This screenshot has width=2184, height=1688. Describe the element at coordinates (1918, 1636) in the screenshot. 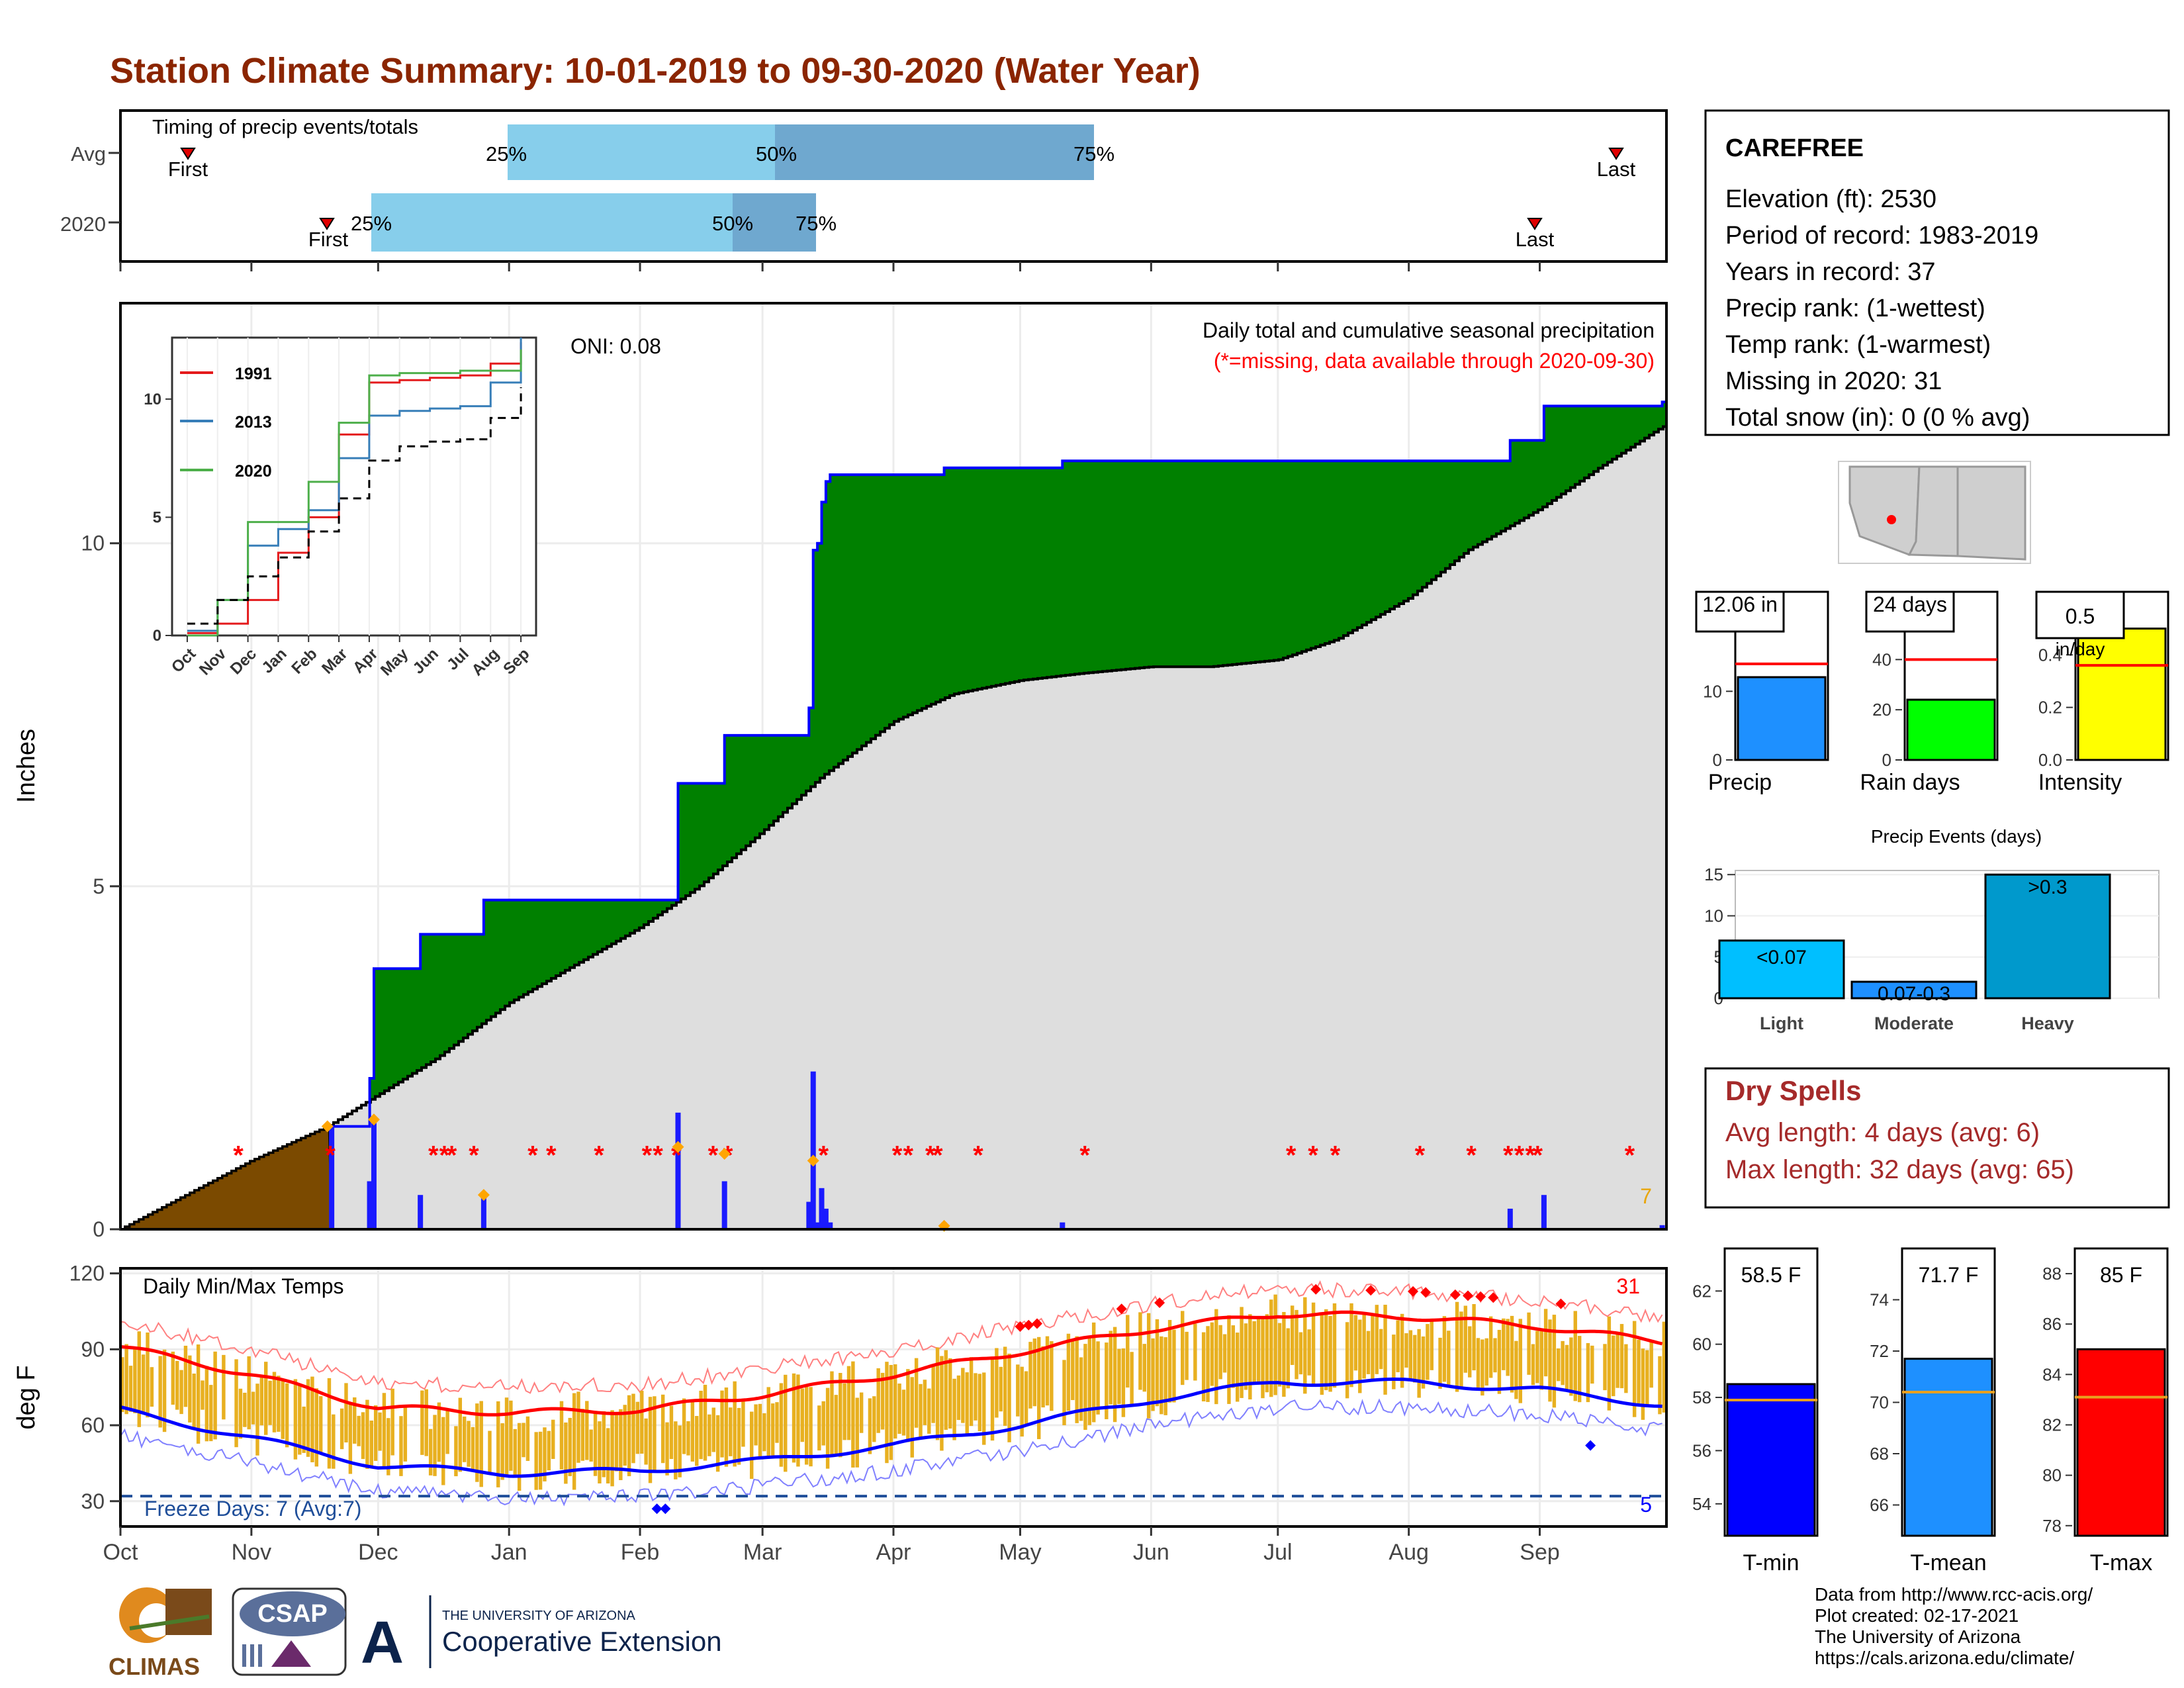

I see `footer-line-3: The University of Arizona` at that location.